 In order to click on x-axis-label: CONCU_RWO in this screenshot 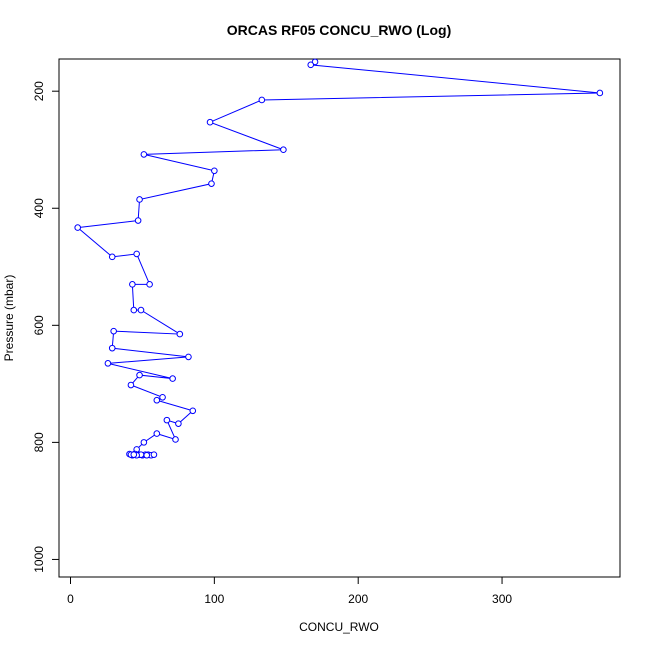, I will do `click(339, 627)`.